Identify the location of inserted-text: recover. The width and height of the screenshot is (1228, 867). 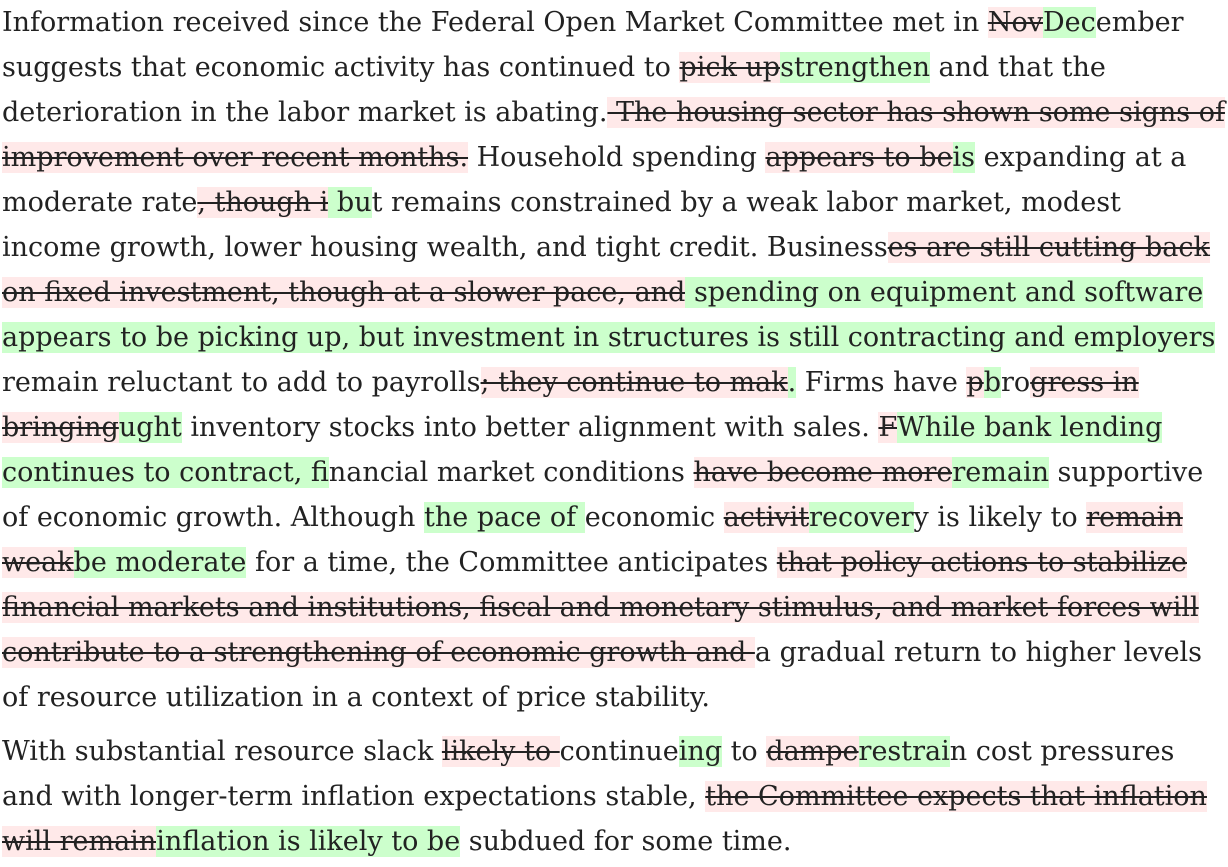
(861, 517).